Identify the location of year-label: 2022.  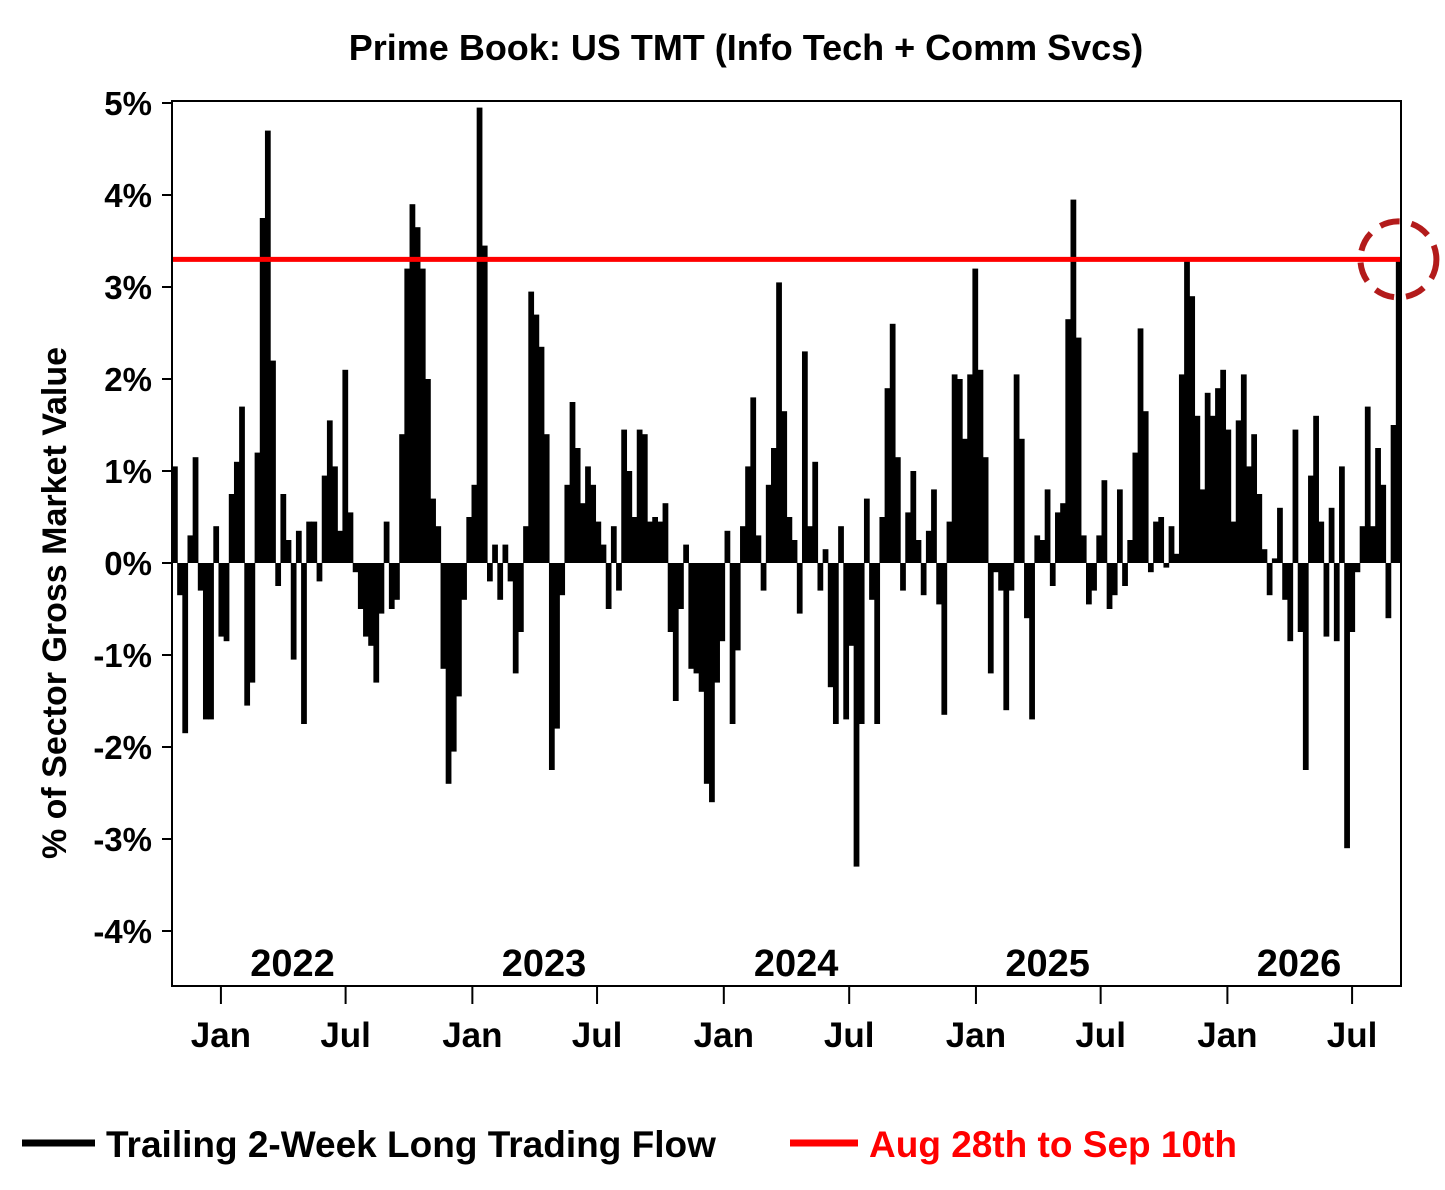
(292, 964).